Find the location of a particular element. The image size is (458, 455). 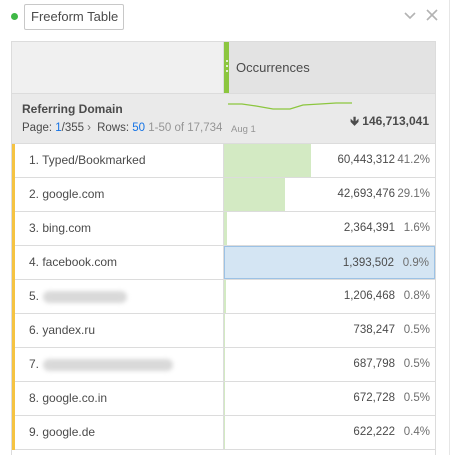

page-current: 1 is located at coordinates (58, 128).